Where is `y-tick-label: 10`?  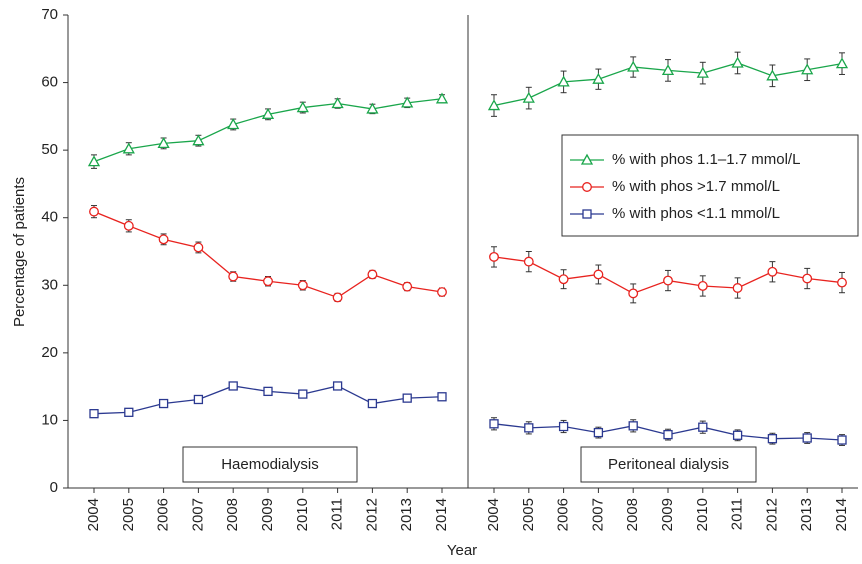 y-tick-label: 10 is located at coordinates (49, 419).